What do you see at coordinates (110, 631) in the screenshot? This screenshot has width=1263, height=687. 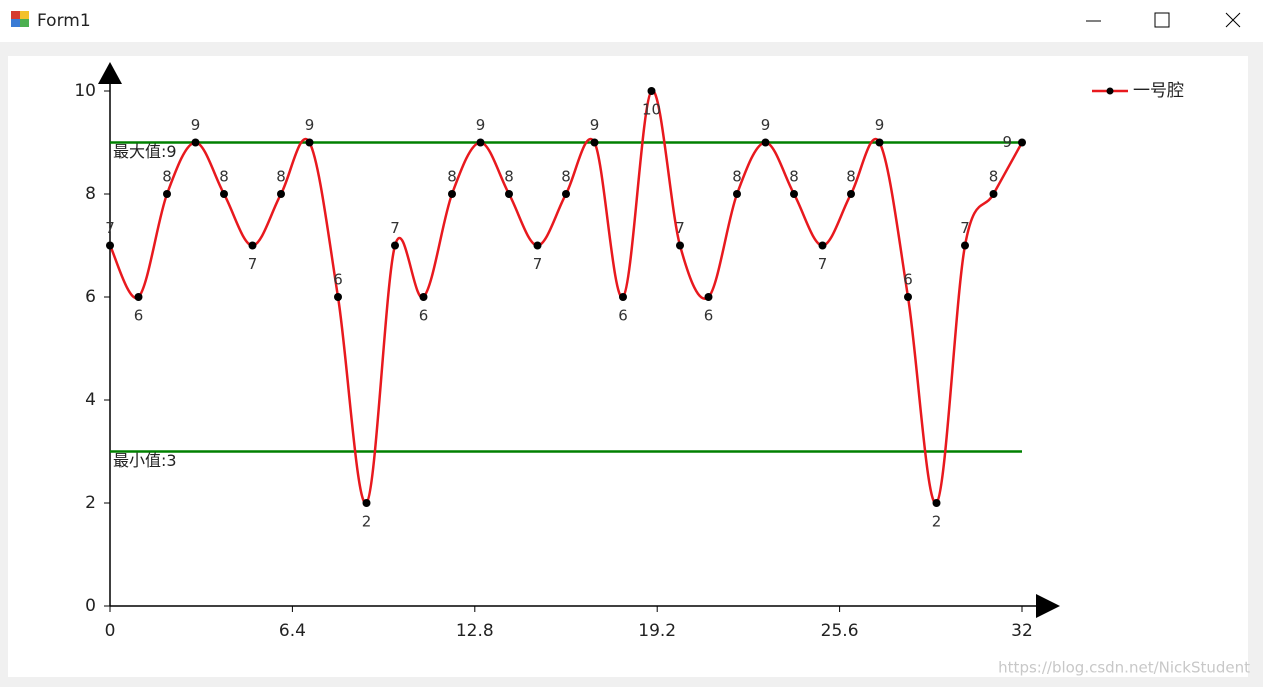 I see `x-tick-label: 0` at bounding box center [110, 631].